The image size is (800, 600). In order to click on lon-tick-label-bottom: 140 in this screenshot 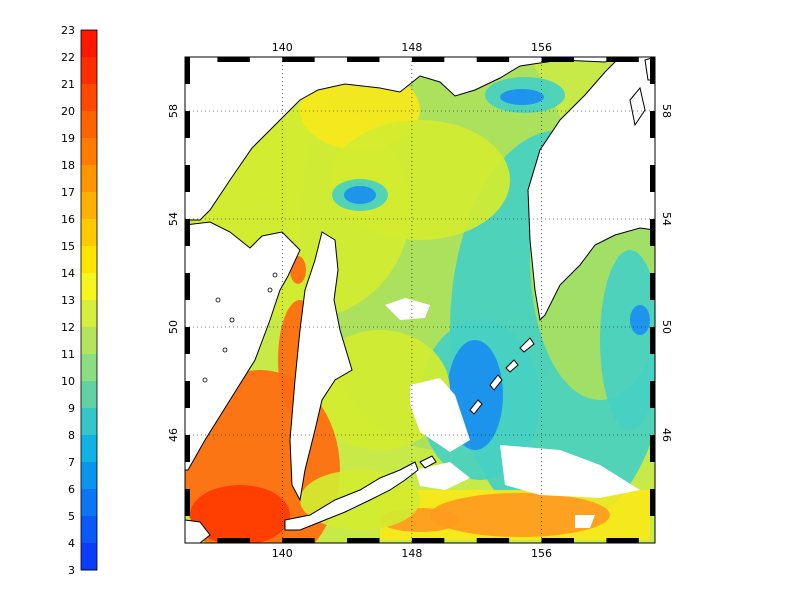, I will do `click(282, 553)`.